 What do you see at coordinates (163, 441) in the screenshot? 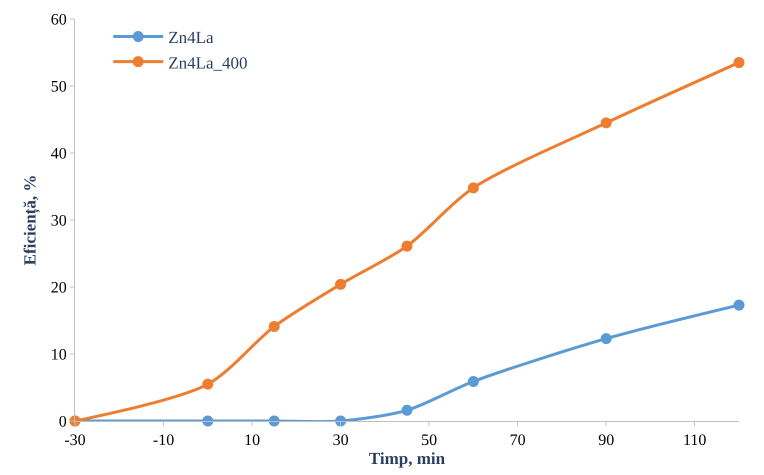
I see `x-tick-label: -10` at bounding box center [163, 441].